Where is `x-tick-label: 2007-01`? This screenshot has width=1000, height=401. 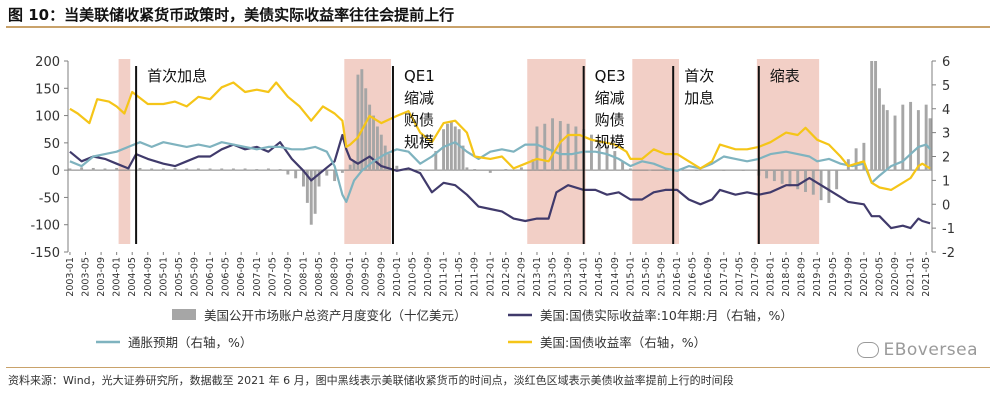 x-tick-label: 2007-01 is located at coordinates (257, 277).